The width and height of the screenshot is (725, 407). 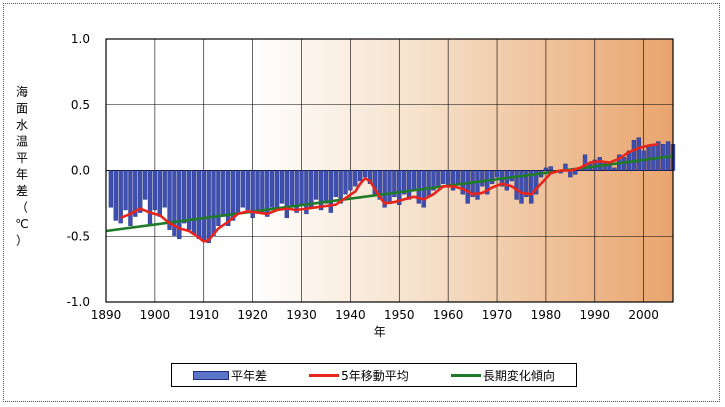 What do you see at coordinates (80, 171) in the screenshot?
I see `y-tick-label: 0.0` at bounding box center [80, 171].